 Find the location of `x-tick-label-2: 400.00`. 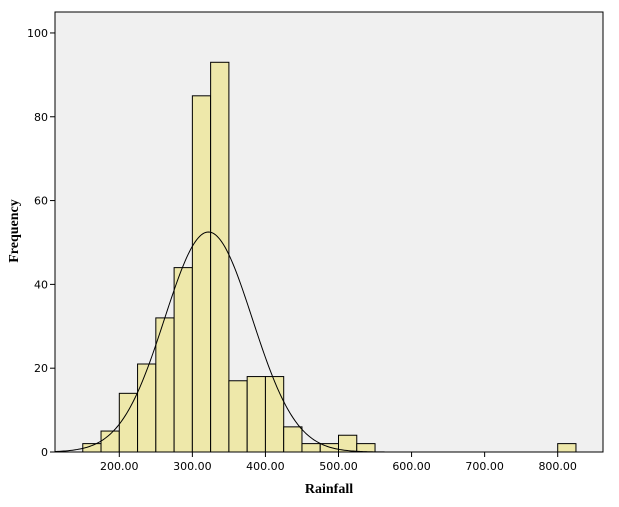

x-tick-label-2: 400.00 is located at coordinates (265, 466).